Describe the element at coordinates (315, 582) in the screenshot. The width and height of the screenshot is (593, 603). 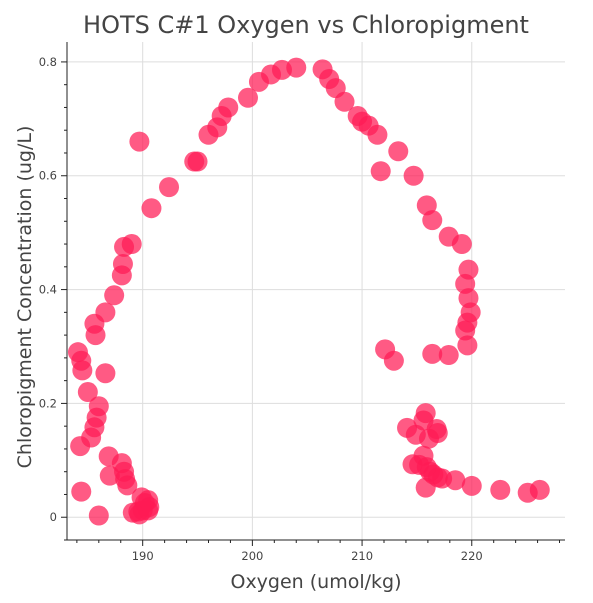
I see `x-axis-label: Oxygen (umol/kg)` at that location.